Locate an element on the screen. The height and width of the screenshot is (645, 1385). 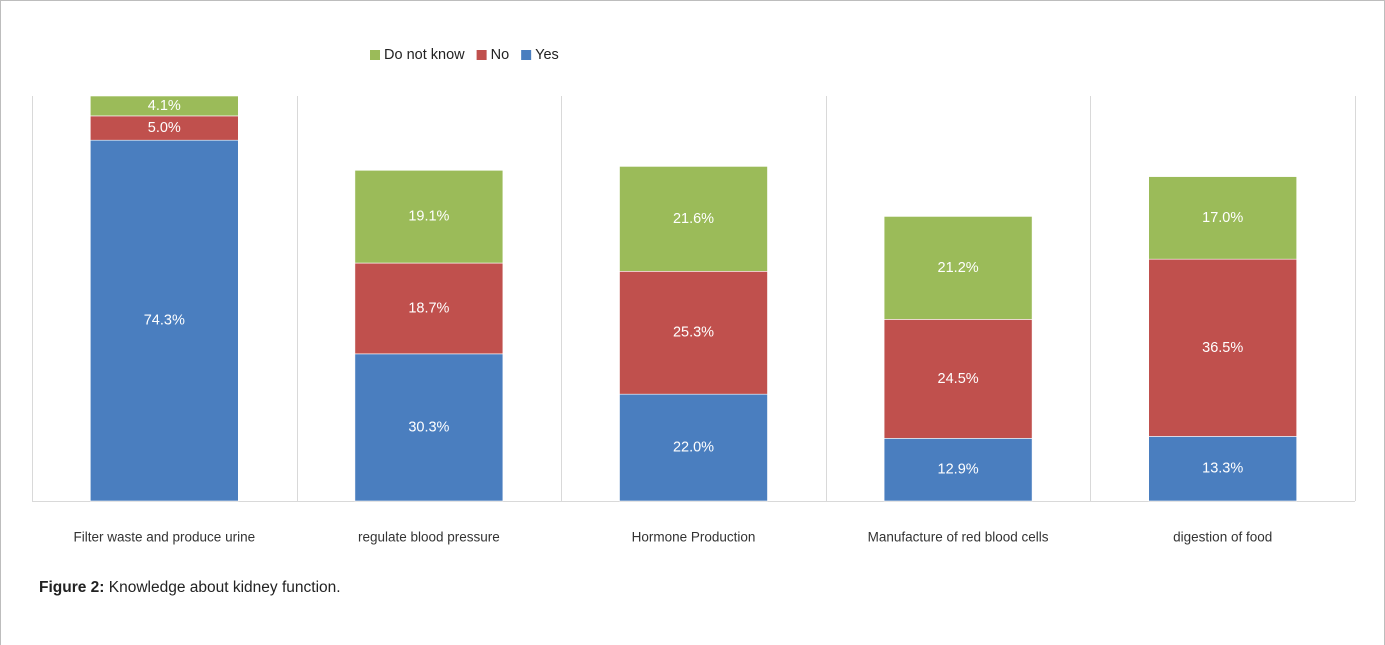
legend-swatch-do-not-know is located at coordinates (375, 55).